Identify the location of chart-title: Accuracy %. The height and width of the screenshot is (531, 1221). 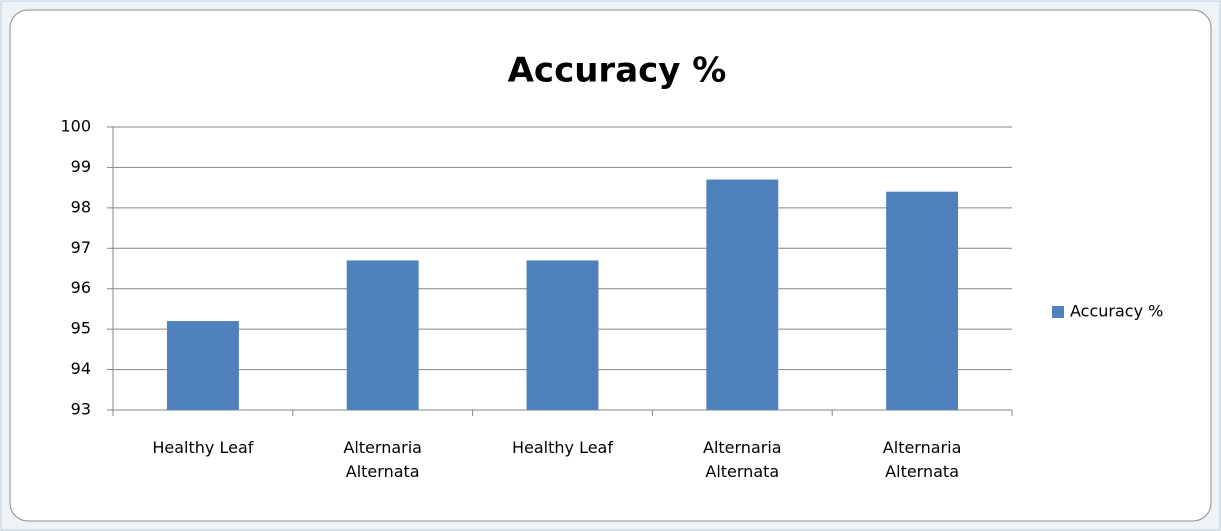
(617, 71).